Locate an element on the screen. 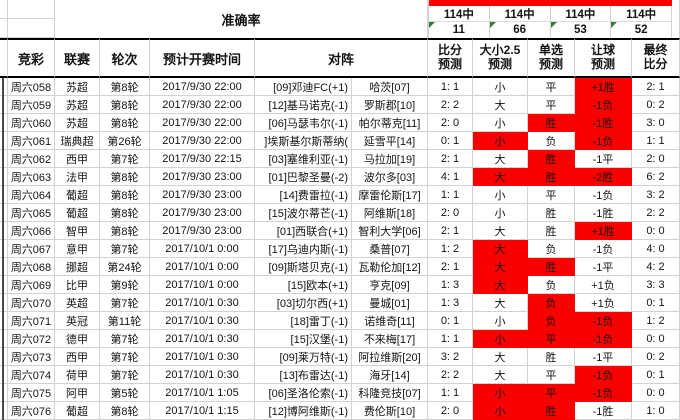  final-score-cell: 3: 0 is located at coordinates (656, 123).